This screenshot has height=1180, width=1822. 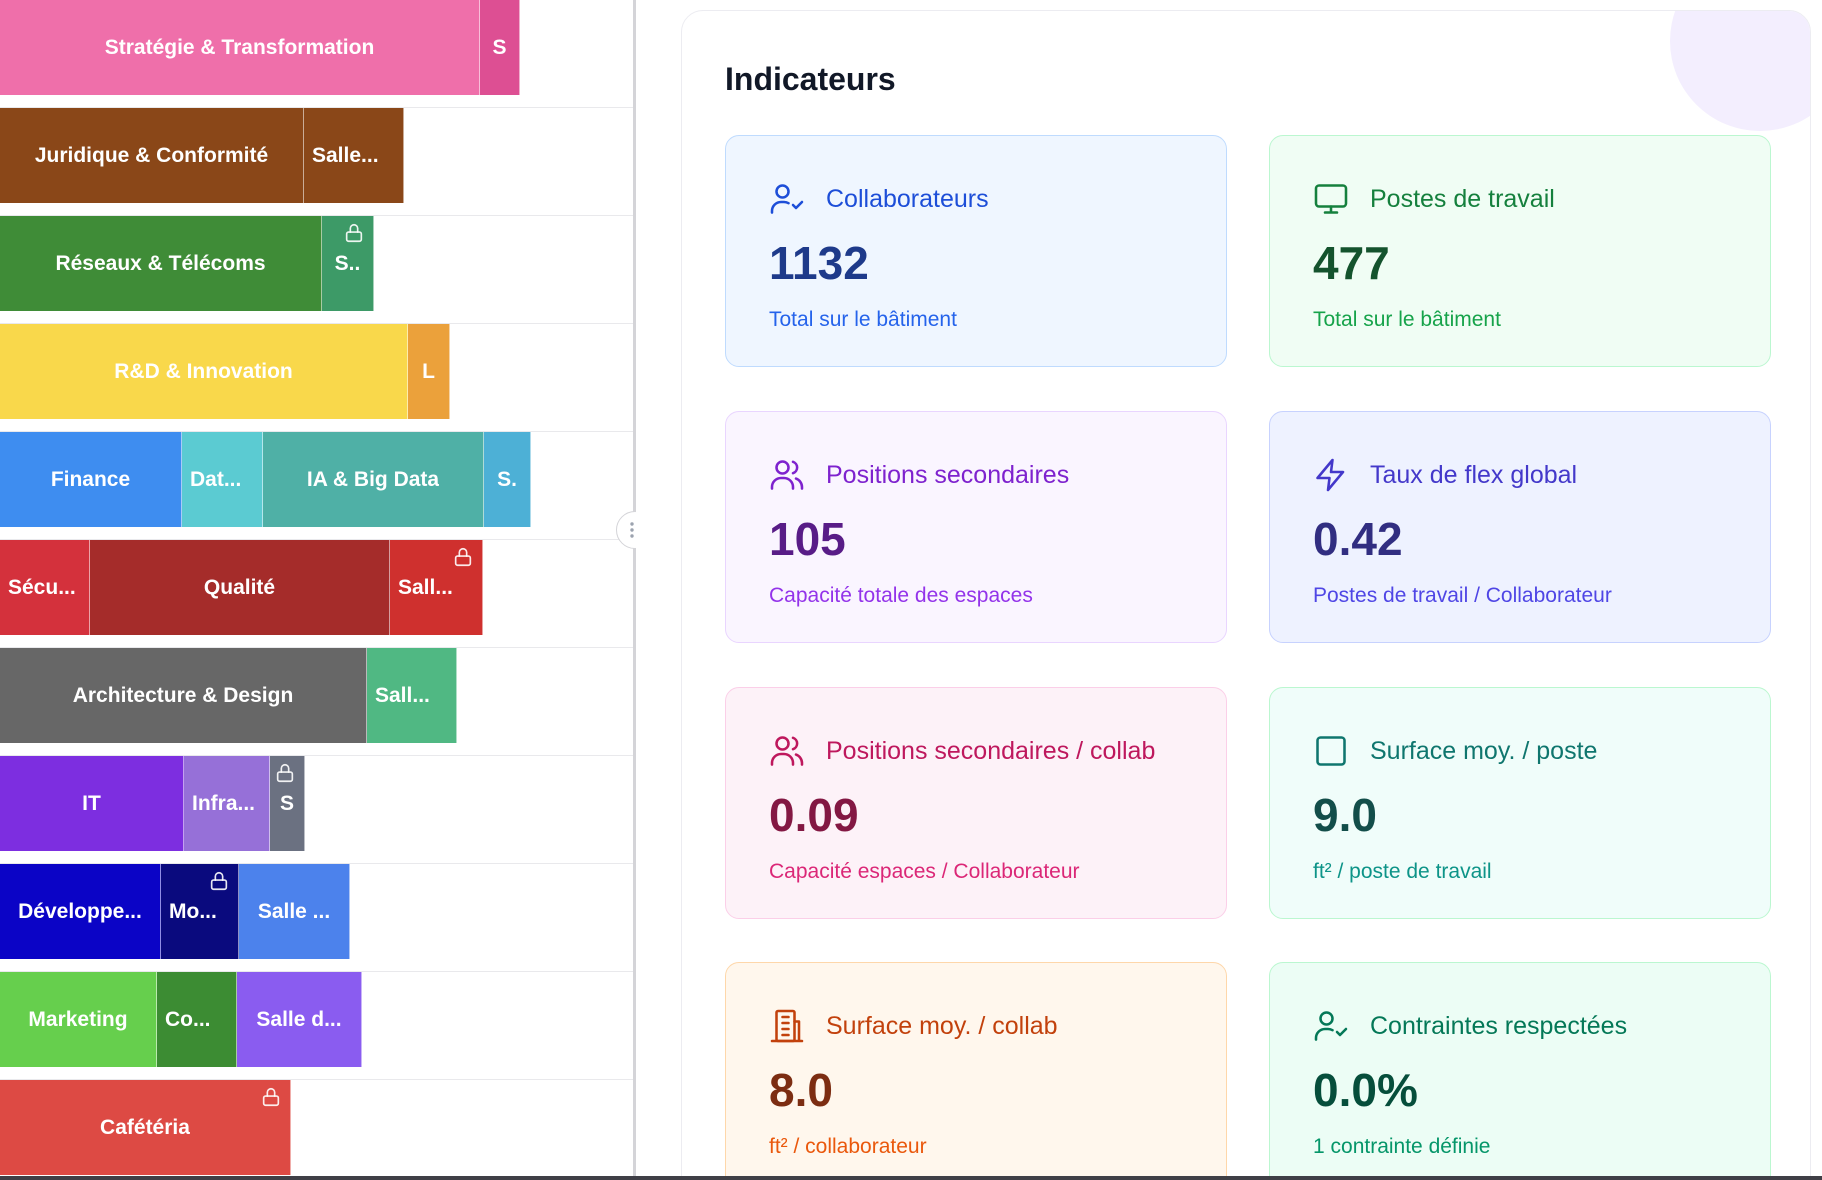 I want to click on floor-row: Cafétéria, so click(x=316, y=1130).